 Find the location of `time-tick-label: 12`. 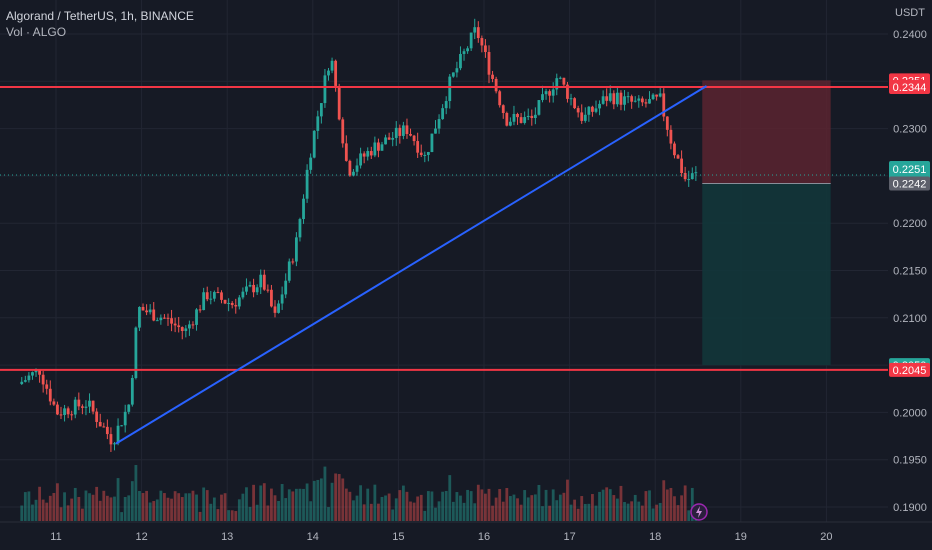

time-tick-label: 12 is located at coordinates (141, 537).